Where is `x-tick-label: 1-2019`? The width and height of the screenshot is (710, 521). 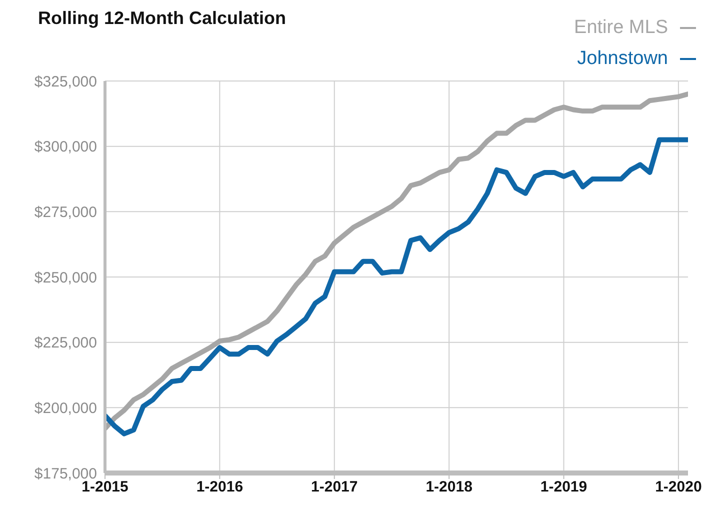 x-tick-label: 1-2019 is located at coordinates (564, 487).